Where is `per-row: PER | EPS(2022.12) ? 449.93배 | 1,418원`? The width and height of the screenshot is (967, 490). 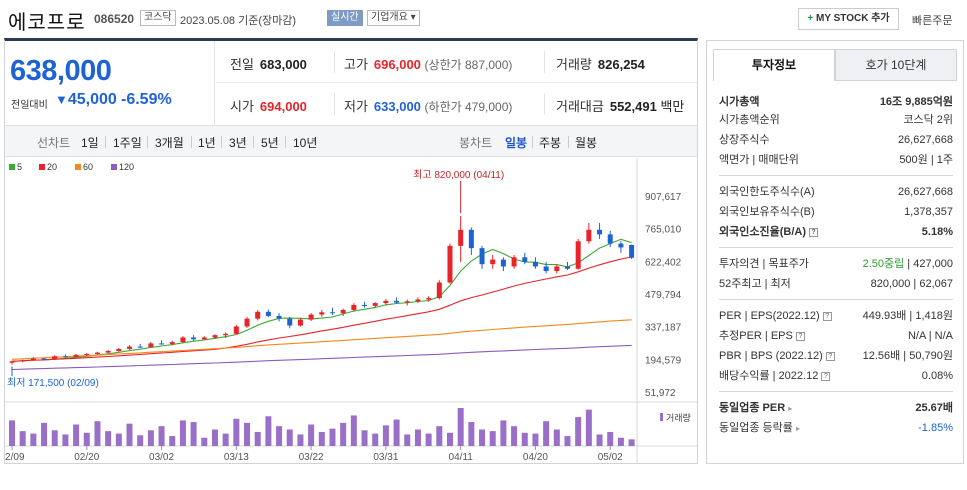 per-row: PER | EPS(2022.12) ? 449.93배 | 1,418원 is located at coordinates (836, 316).